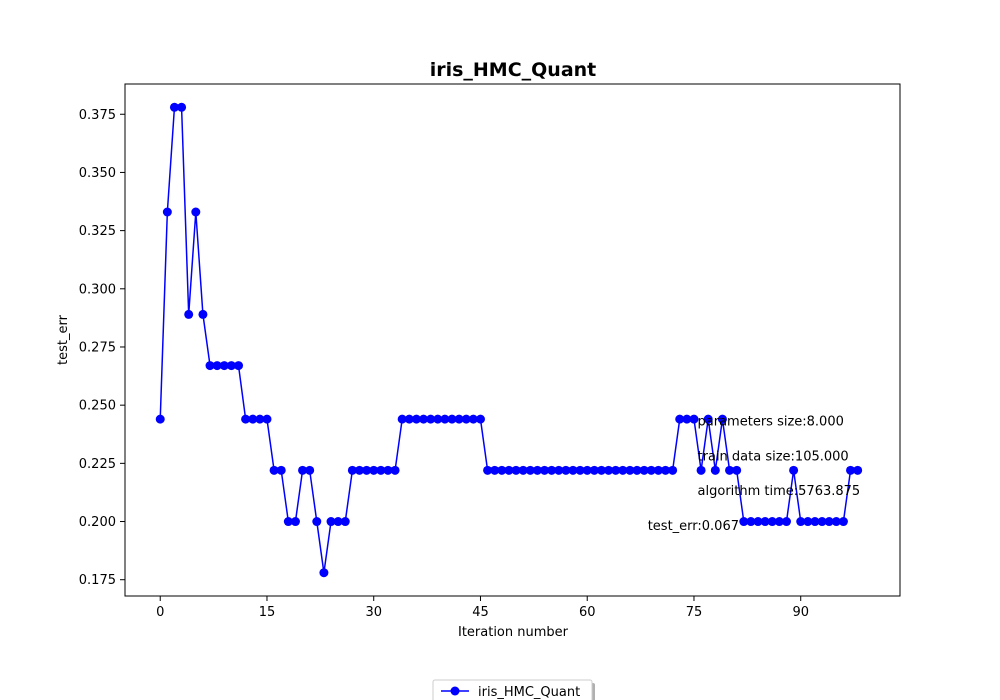  What do you see at coordinates (771, 421) in the screenshot?
I see `annotation-text: parameters size:8.000` at bounding box center [771, 421].